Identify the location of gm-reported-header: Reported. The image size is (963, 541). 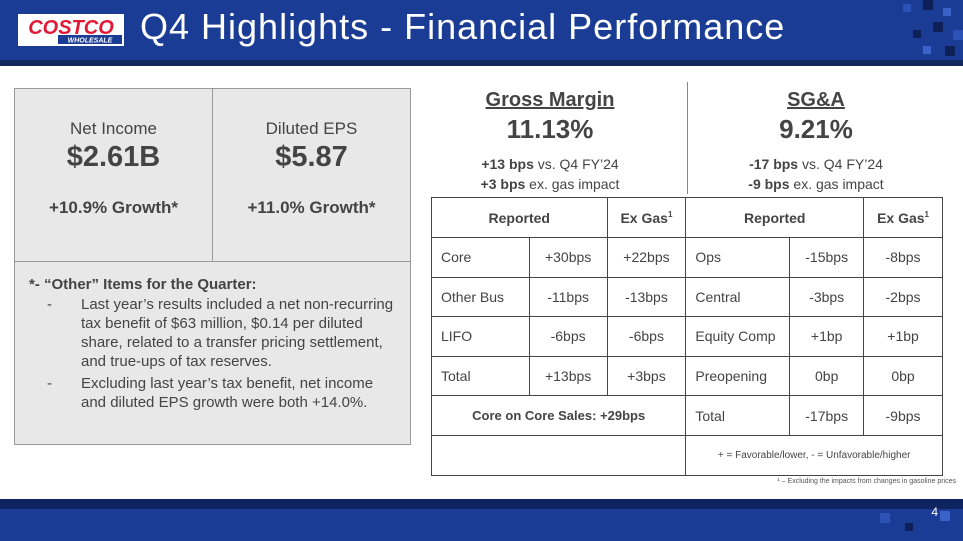
(519, 217).